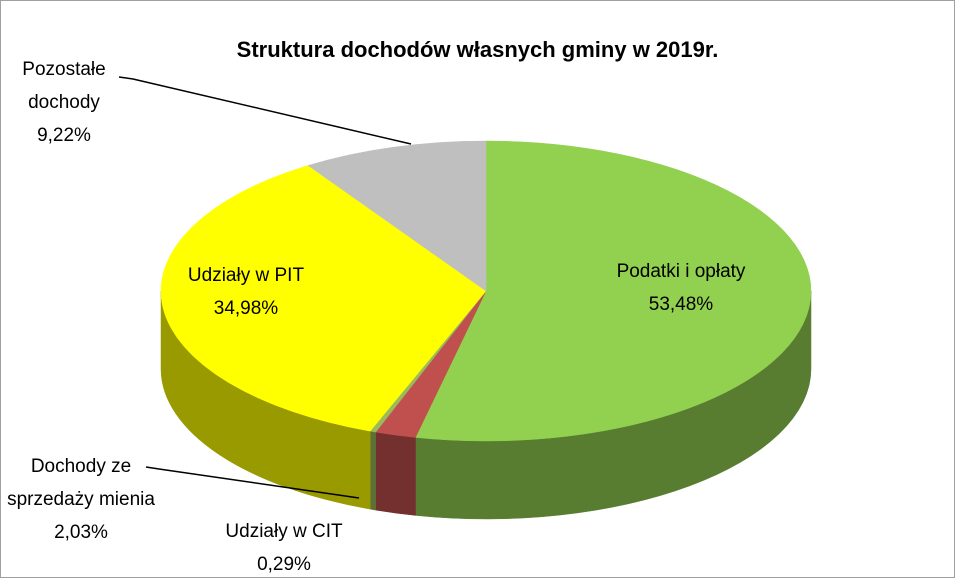 The width and height of the screenshot is (955, 578). Describe the element at coordinates (681, 304) in the screenshot. I see `value-label: 53,48%` at that location.